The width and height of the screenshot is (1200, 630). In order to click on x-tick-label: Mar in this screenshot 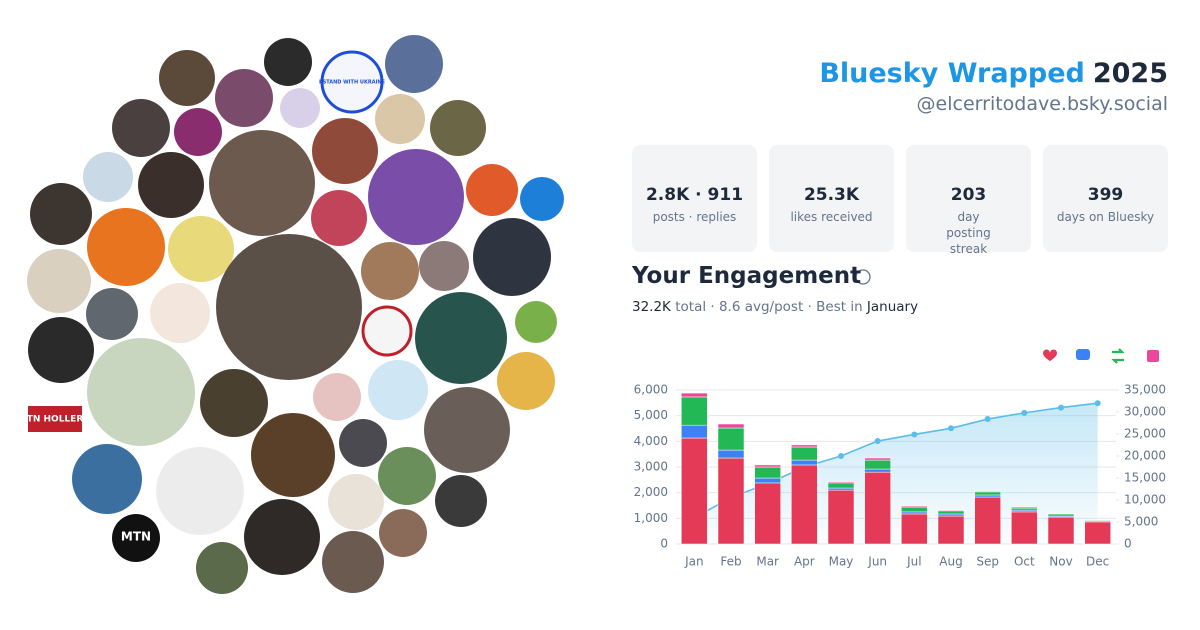, I will do `click(767, 562)`.